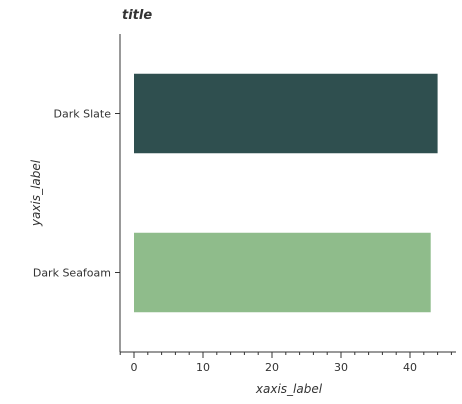 This screenshot has height=404, width=462. I want to click on x-tick-label-0: 0, so click(134, 367).